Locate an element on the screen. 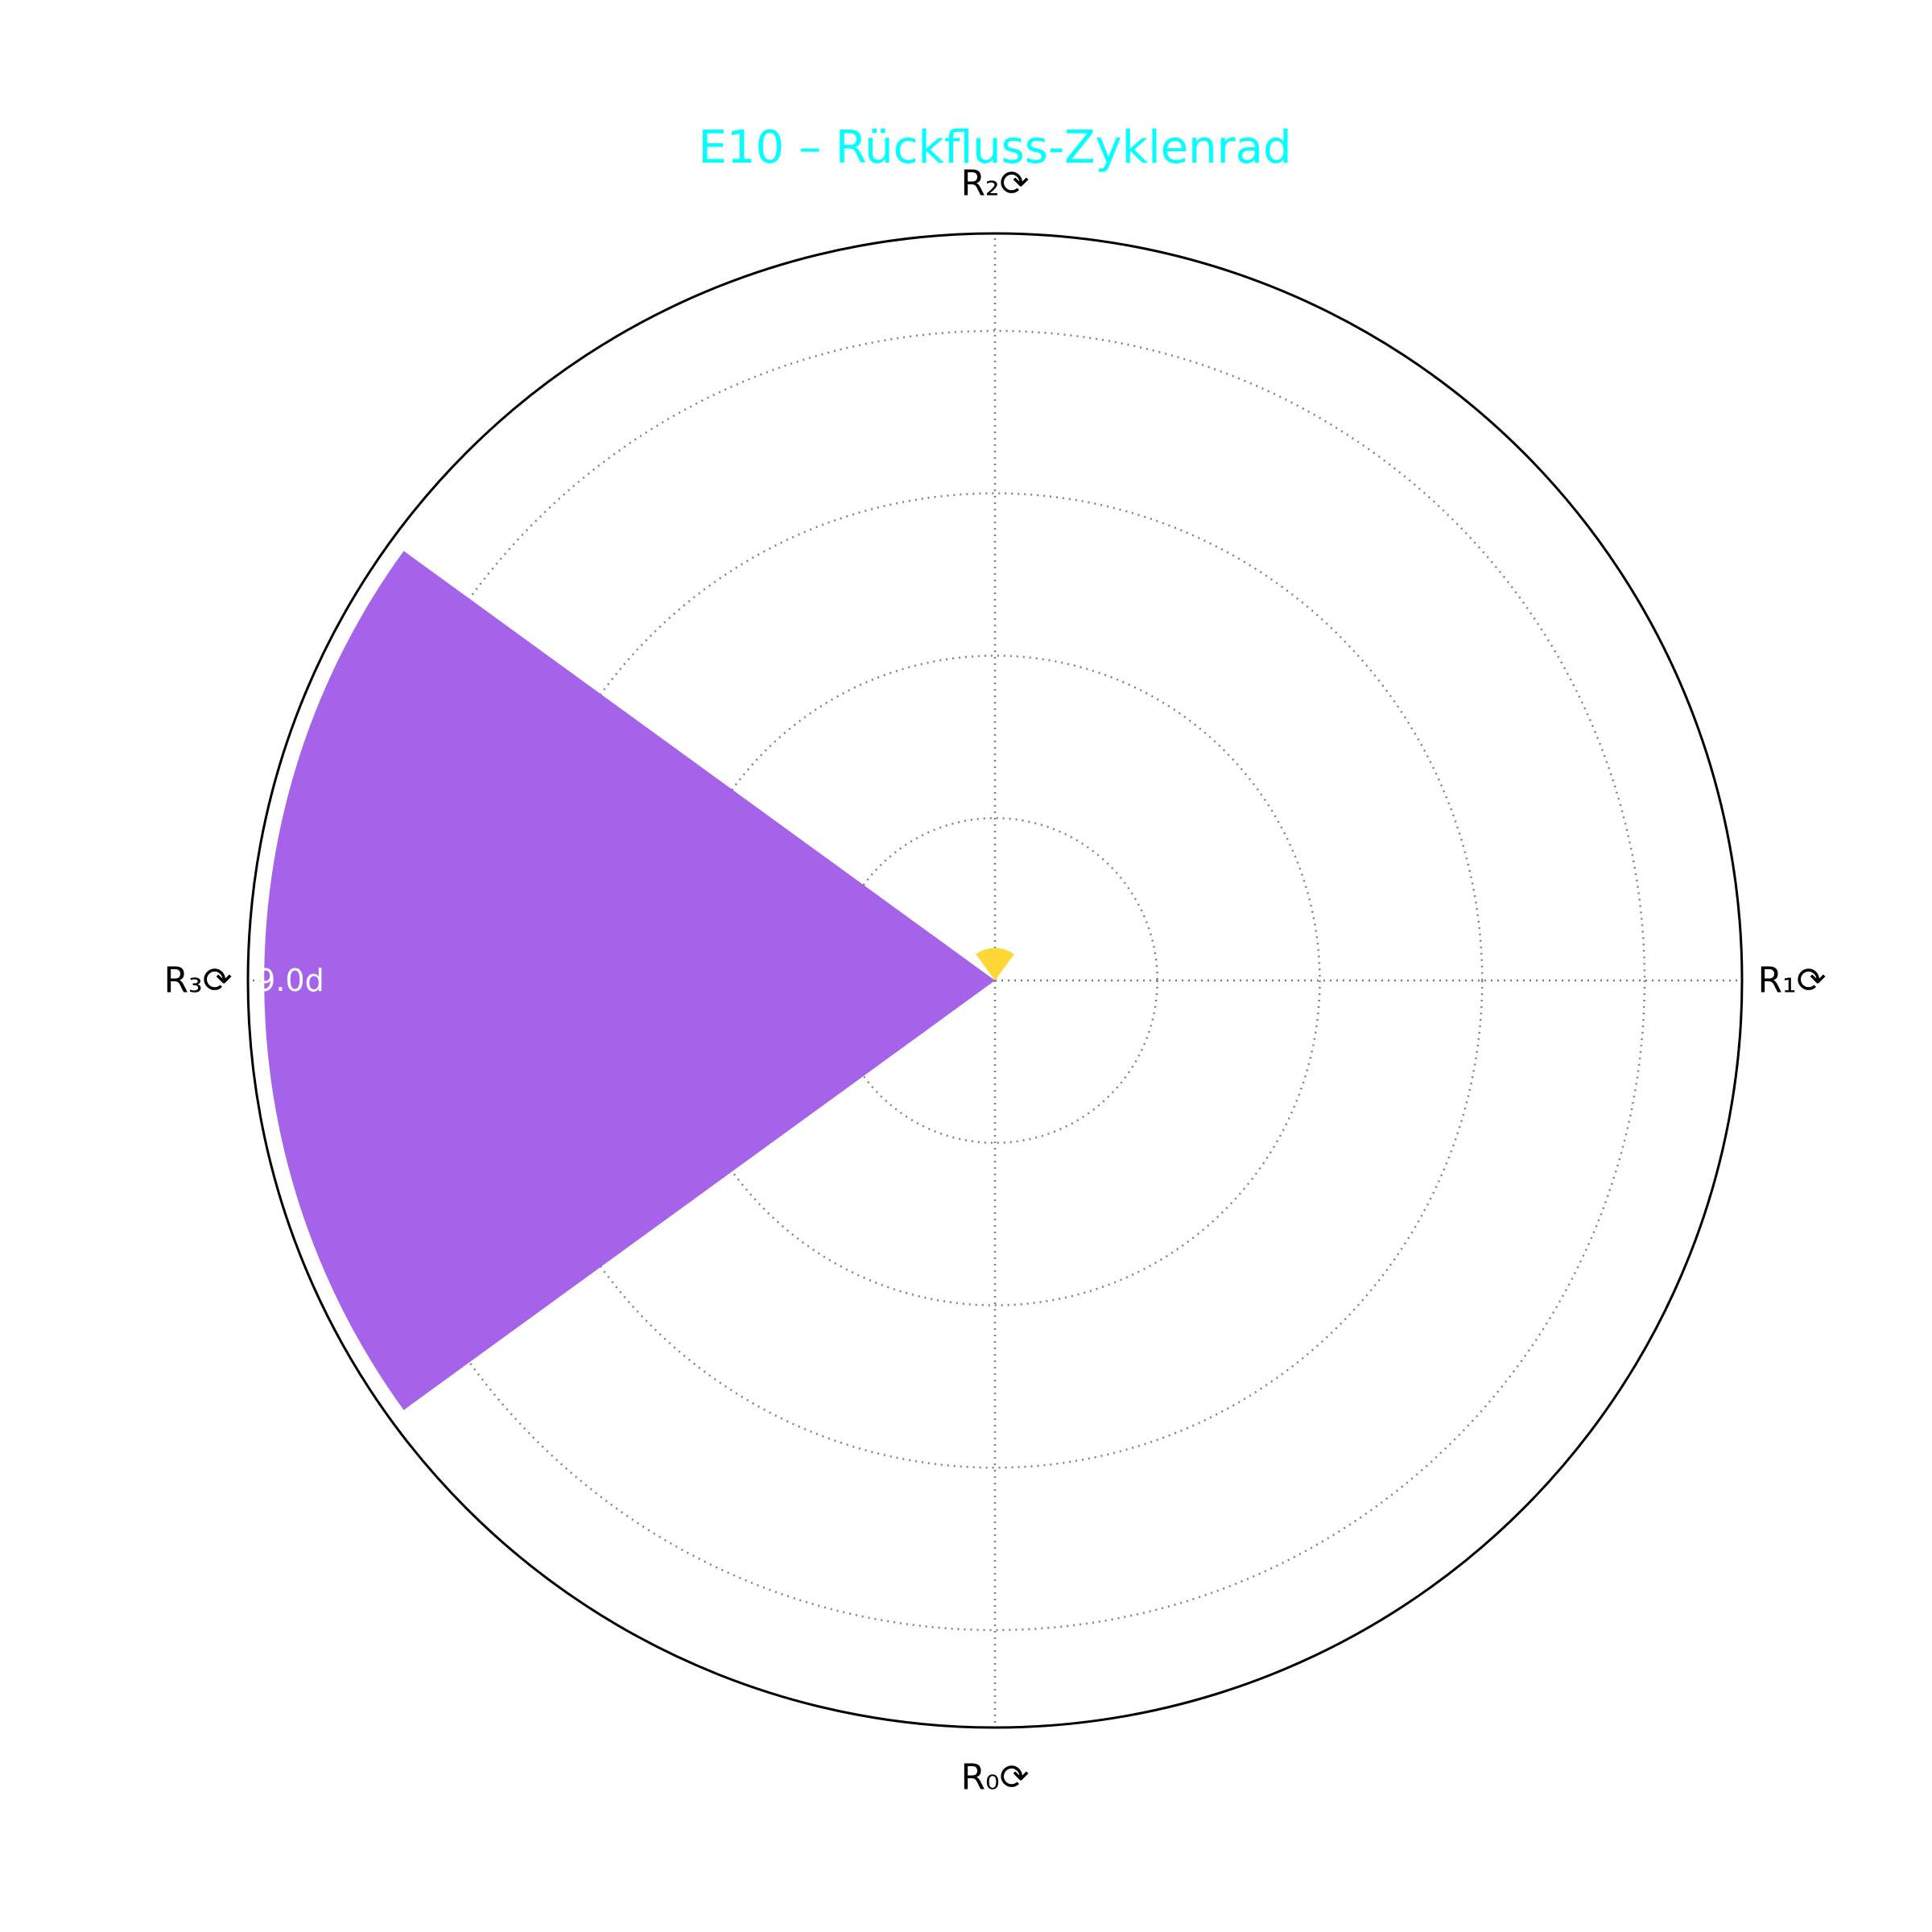  theta-tick-label: R₃⟳ is located at coordinates (197, 980).